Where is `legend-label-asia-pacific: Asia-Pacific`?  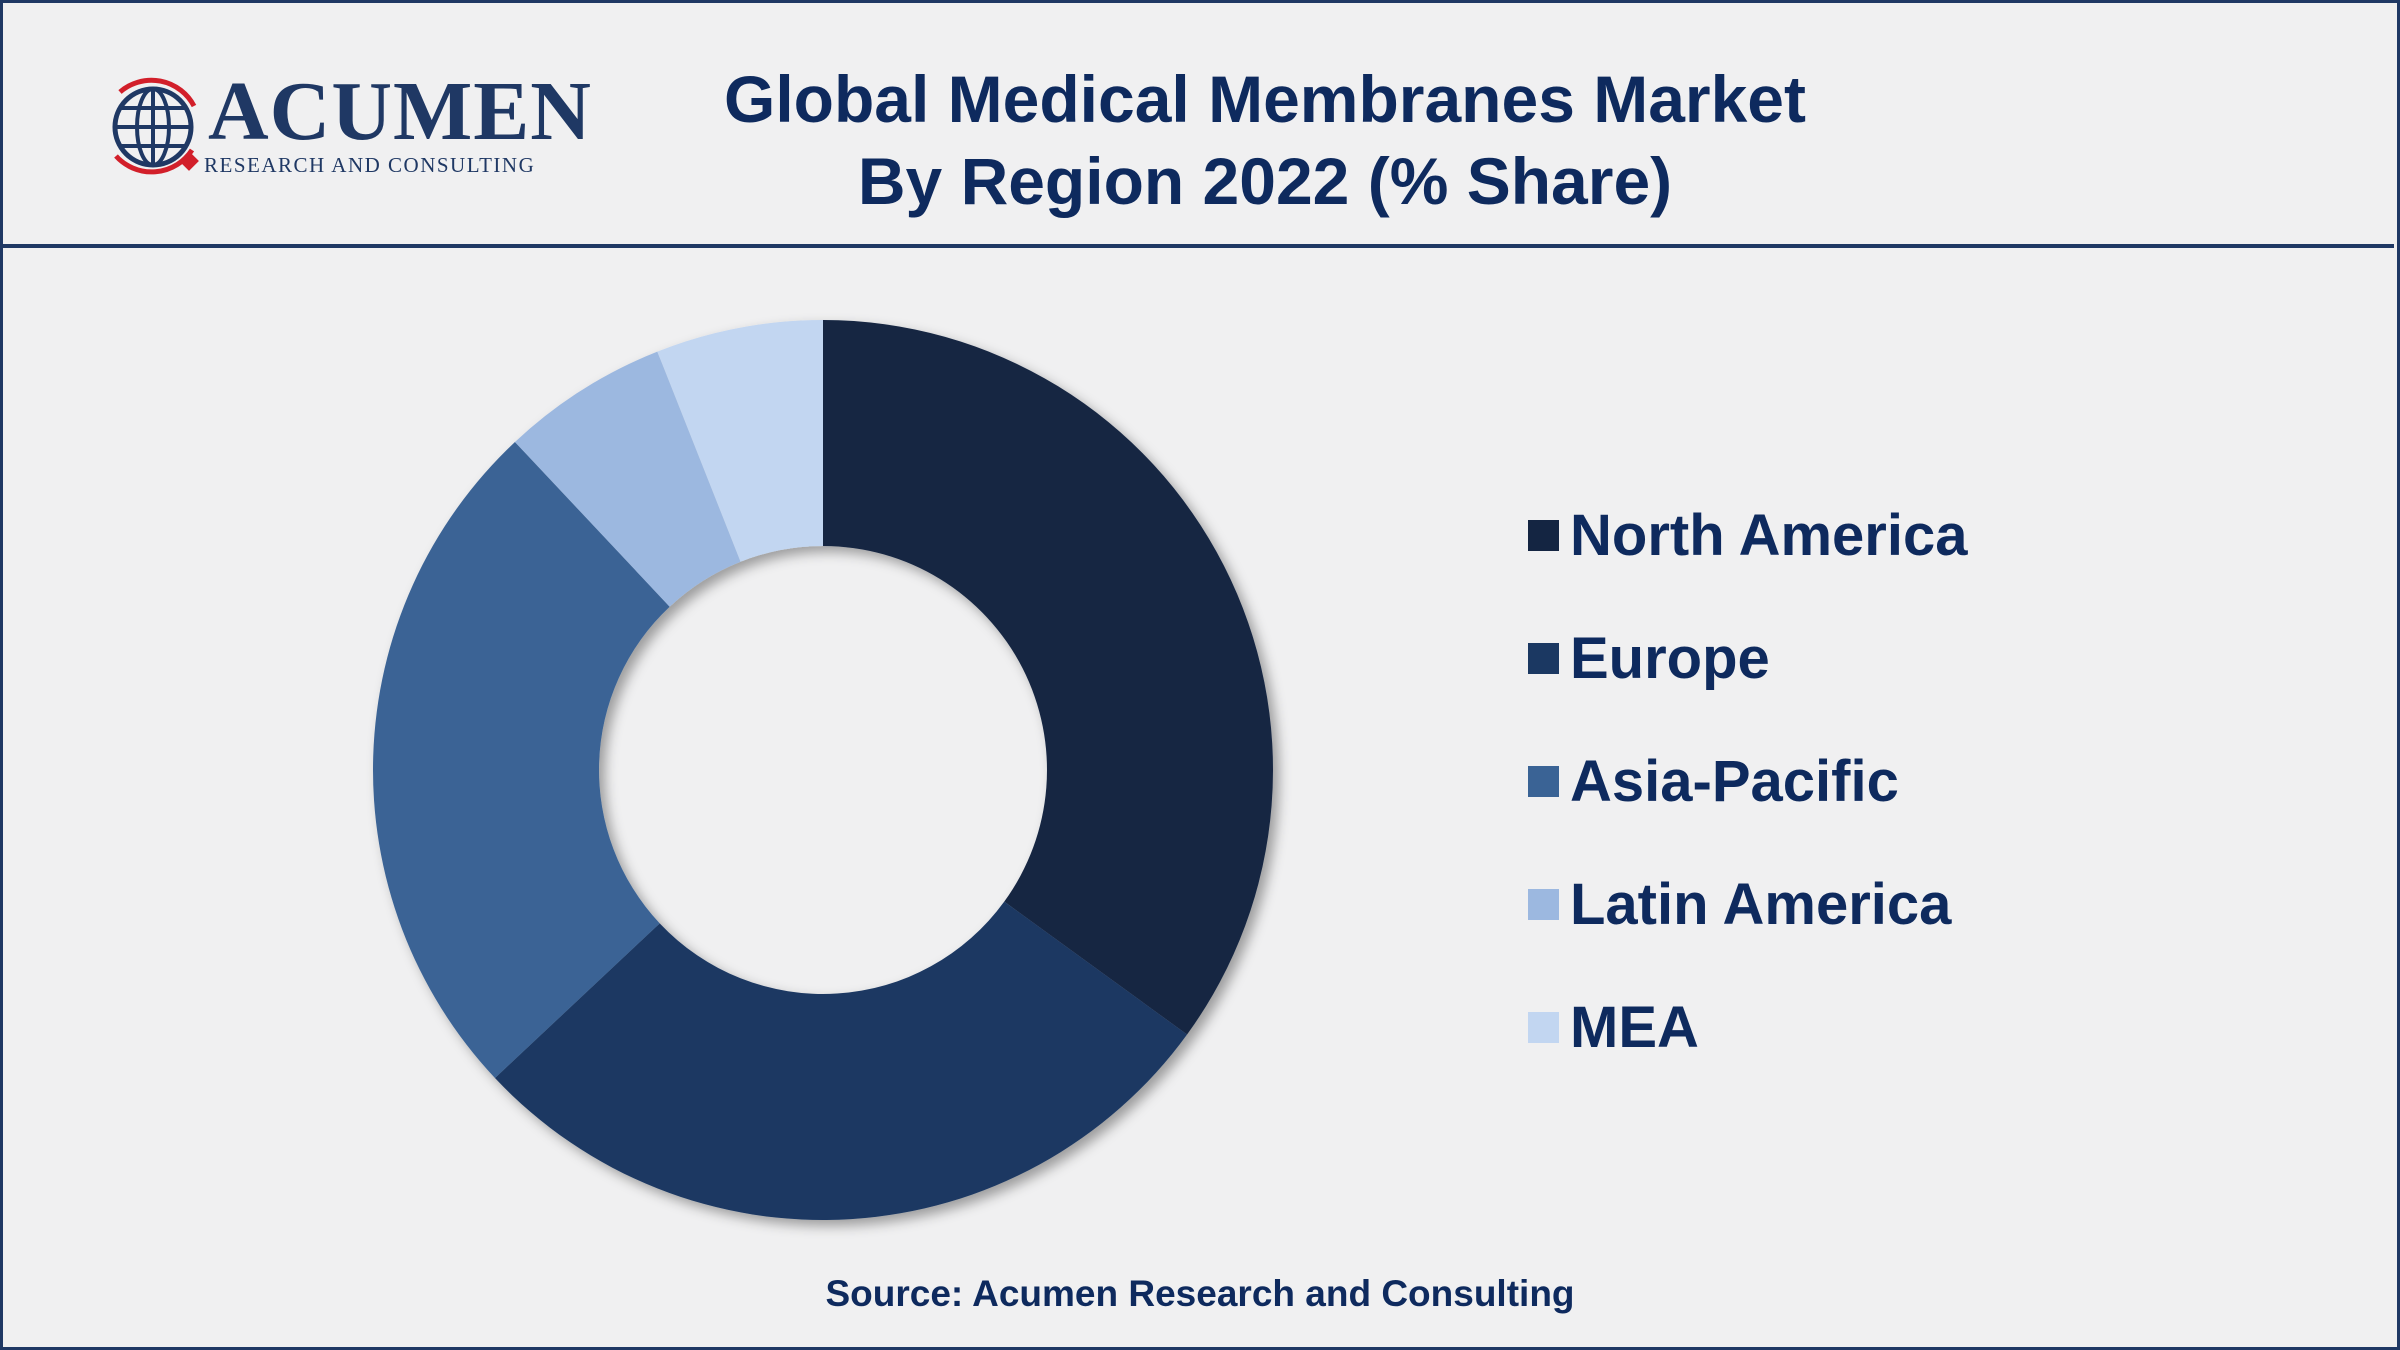
legend-label-asia-pacific: Asia-Pacific is located at coordinates (1734, 781).